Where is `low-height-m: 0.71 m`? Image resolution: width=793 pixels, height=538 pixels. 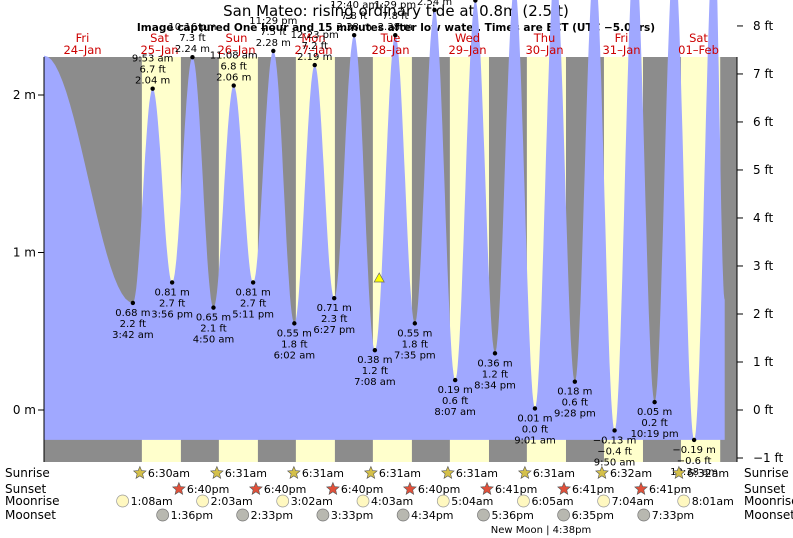 low-height-m: 0.71 m is located at coordinates (334, 308).